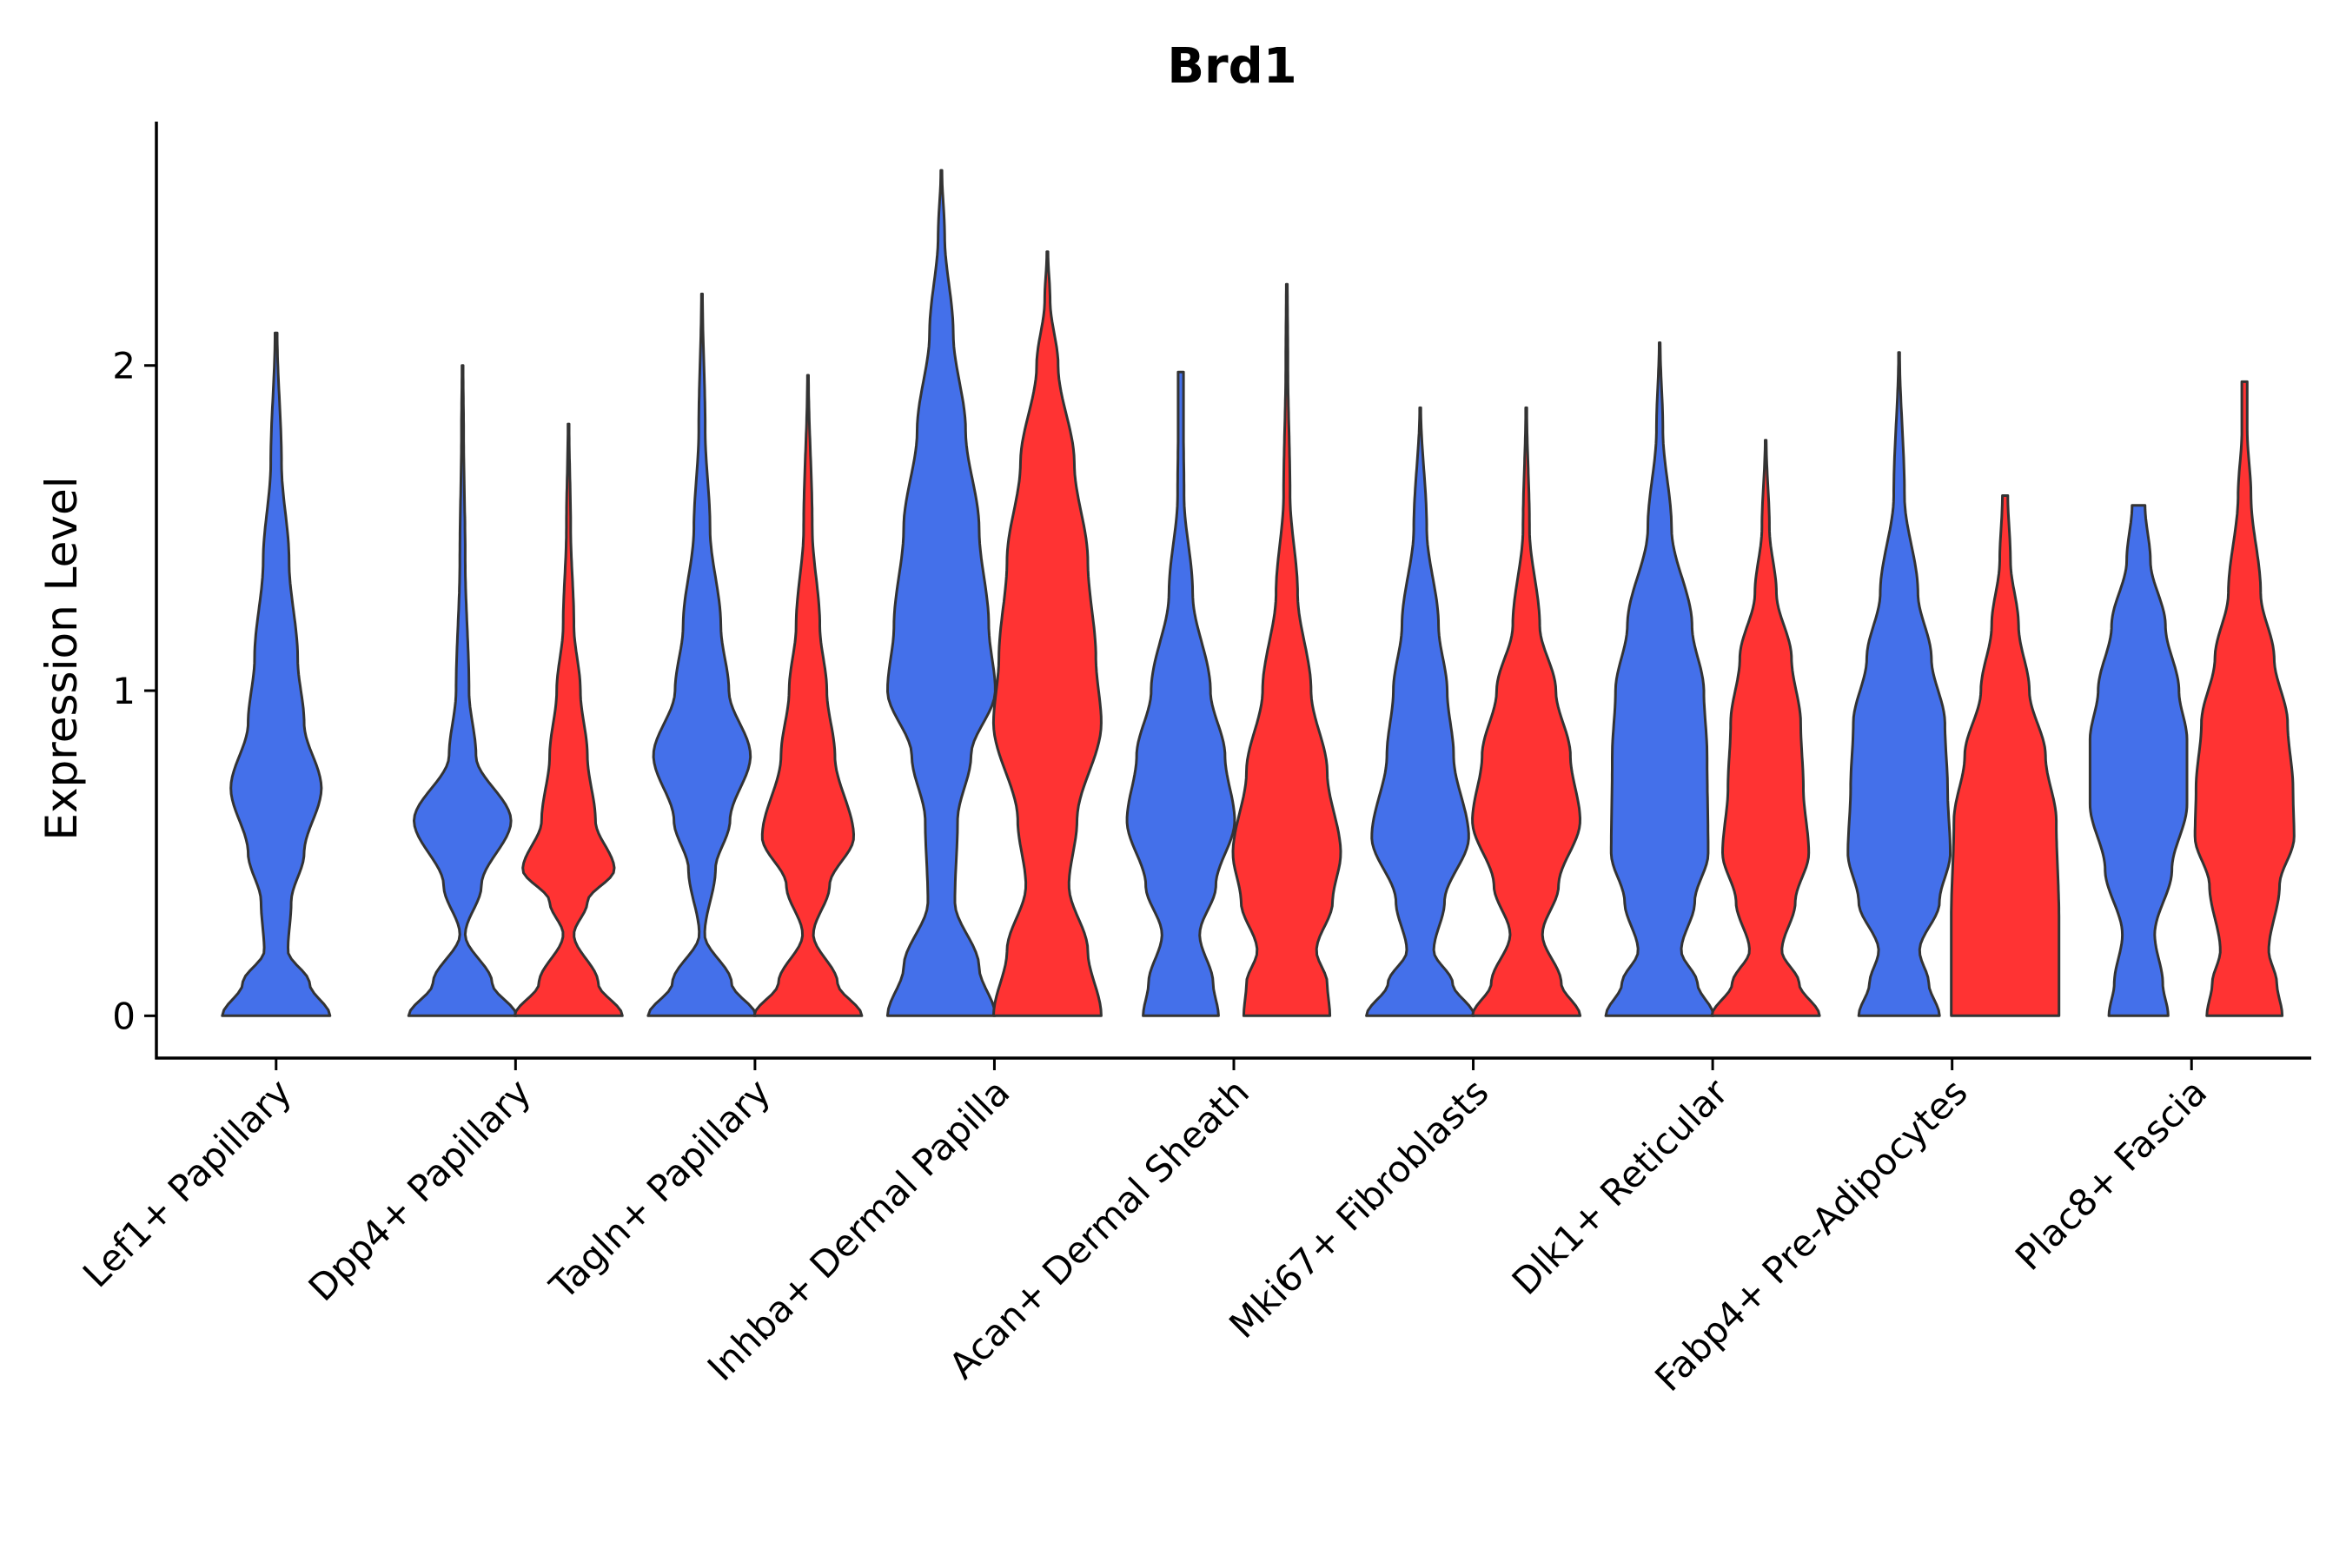  Describe the element at coordinates (1358, 1208) in the screenshot. I see `x-tick-label: Mki67+ Fibroblasts` at that location.